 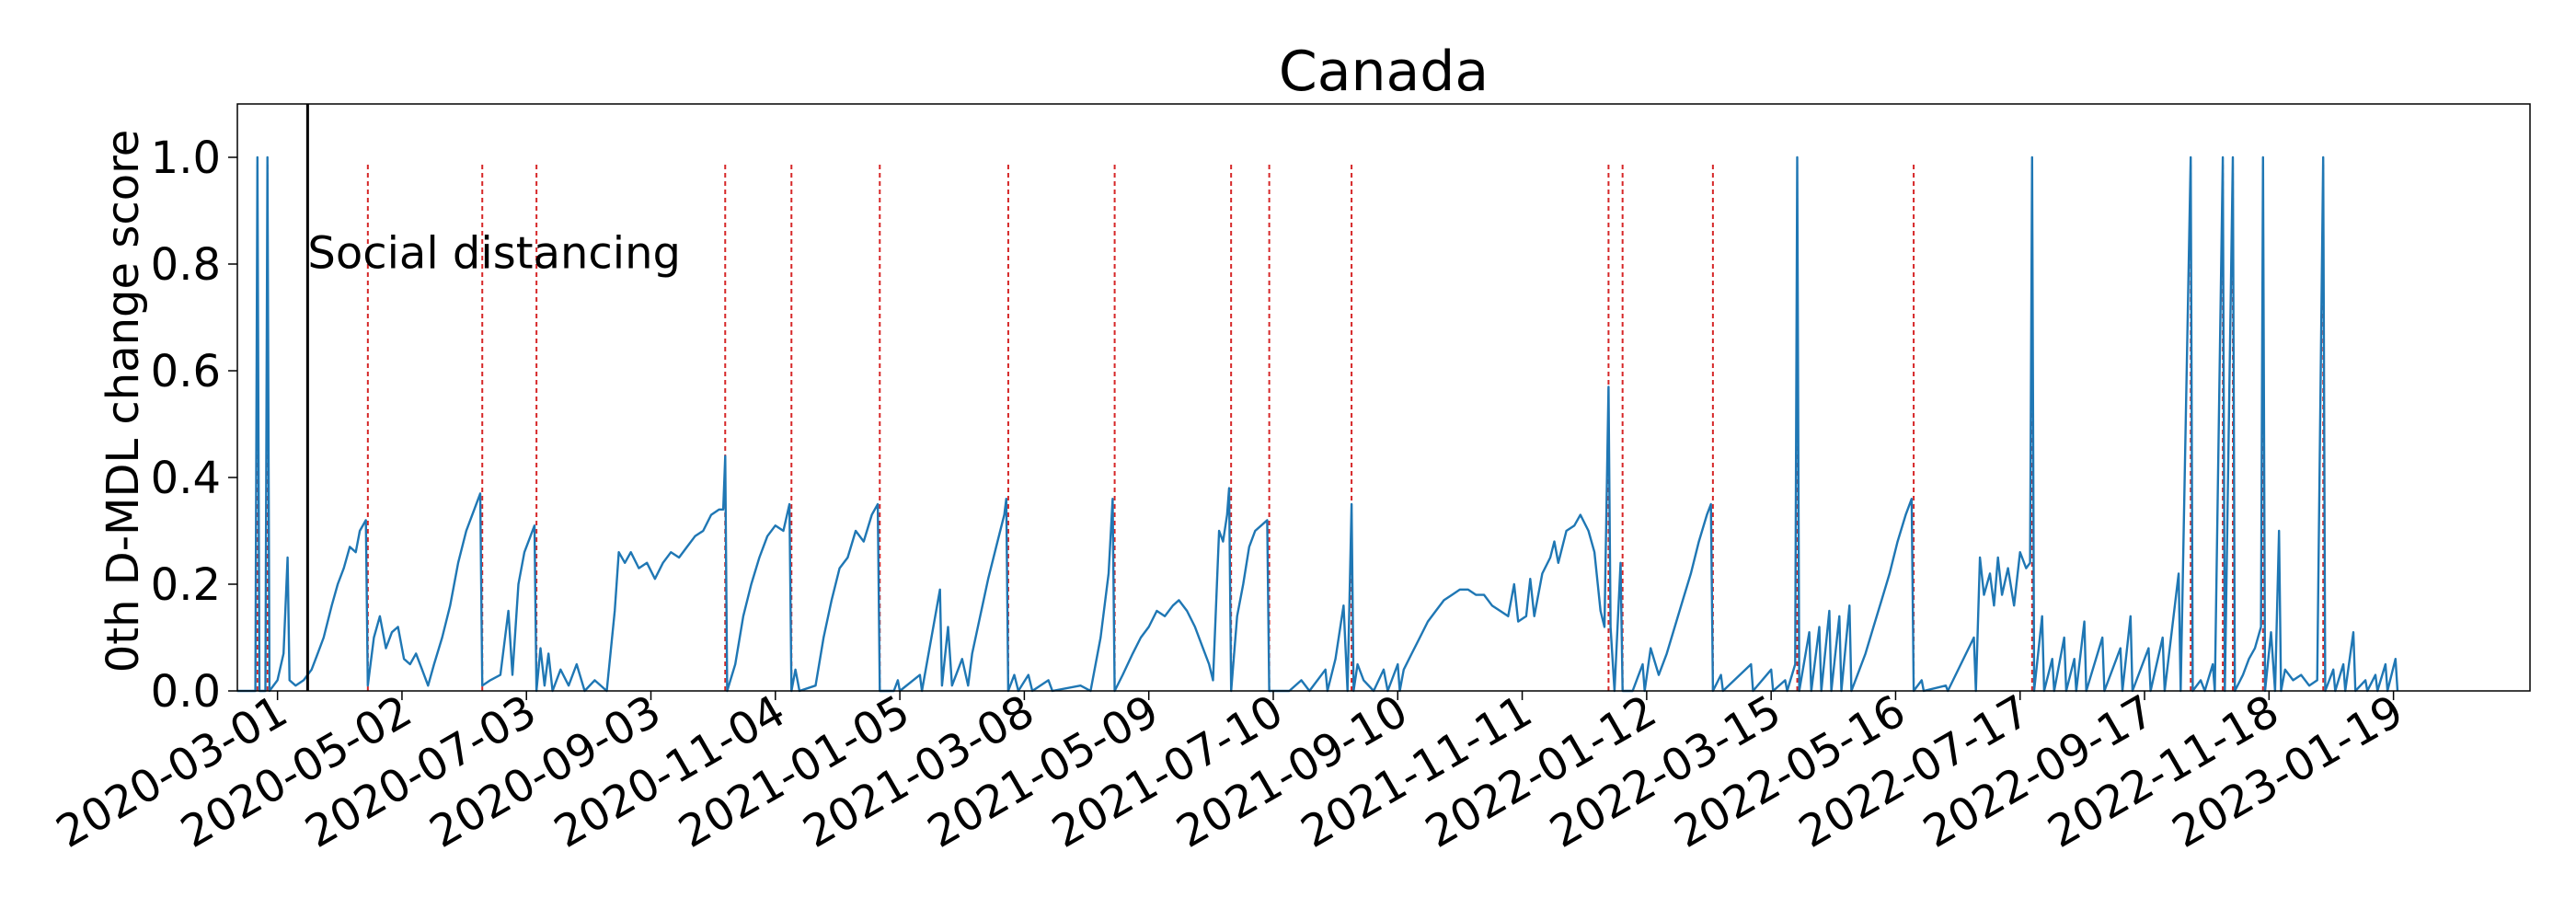 I want to click on y-axis-label: 0th D-MDL change score, so click(x=123, y=401).